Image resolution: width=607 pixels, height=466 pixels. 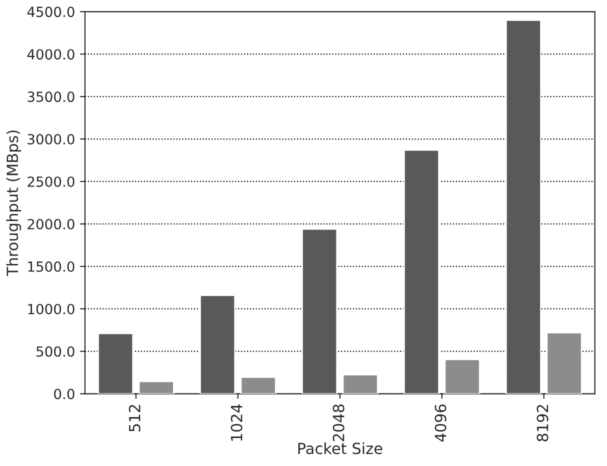 I want to click on y-tick-label: 2000.0, so click(x=51, y=224).